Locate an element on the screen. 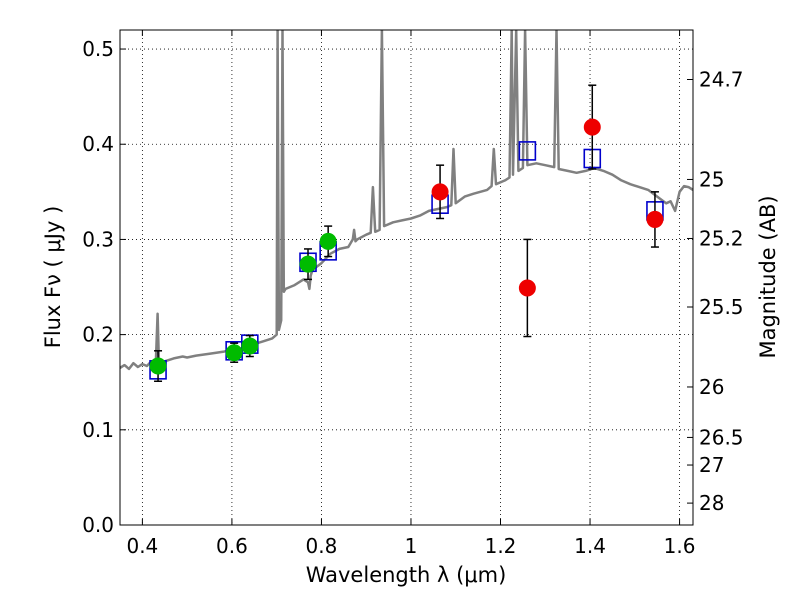  x-tick-label: 0.4 is located at coordinates (142, 546).